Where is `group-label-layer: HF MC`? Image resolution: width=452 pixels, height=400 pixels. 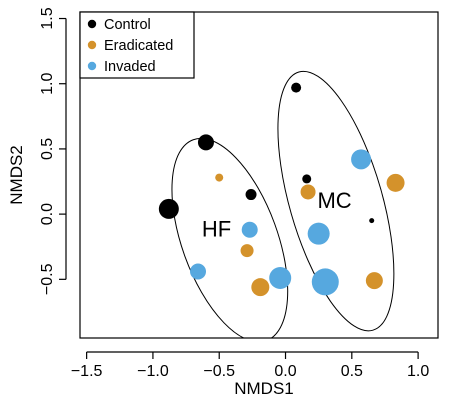 group-label-layer: HF MC is located at coordinates (277, 215).